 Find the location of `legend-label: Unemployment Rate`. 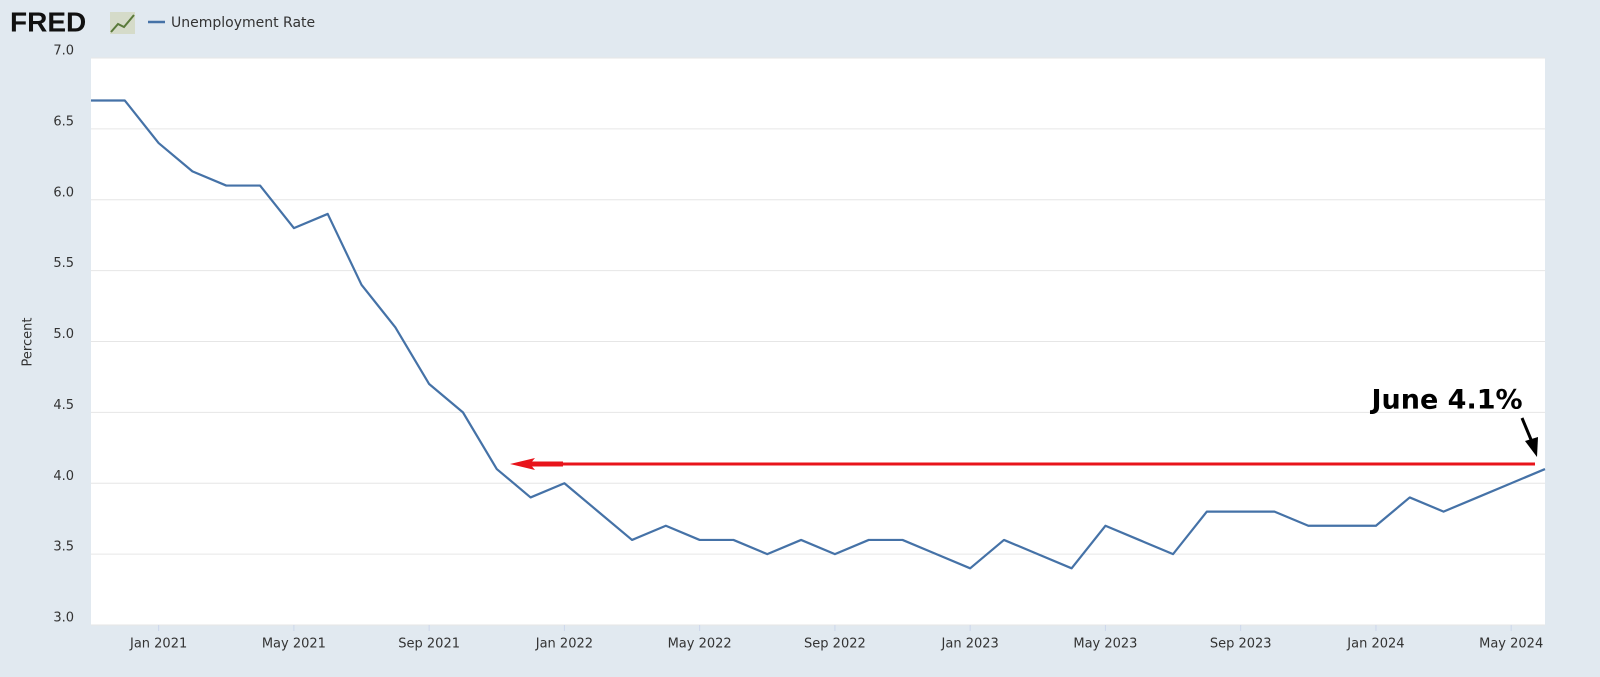

legend-label: Unemployment Rate is located at coordinates (243, 23).